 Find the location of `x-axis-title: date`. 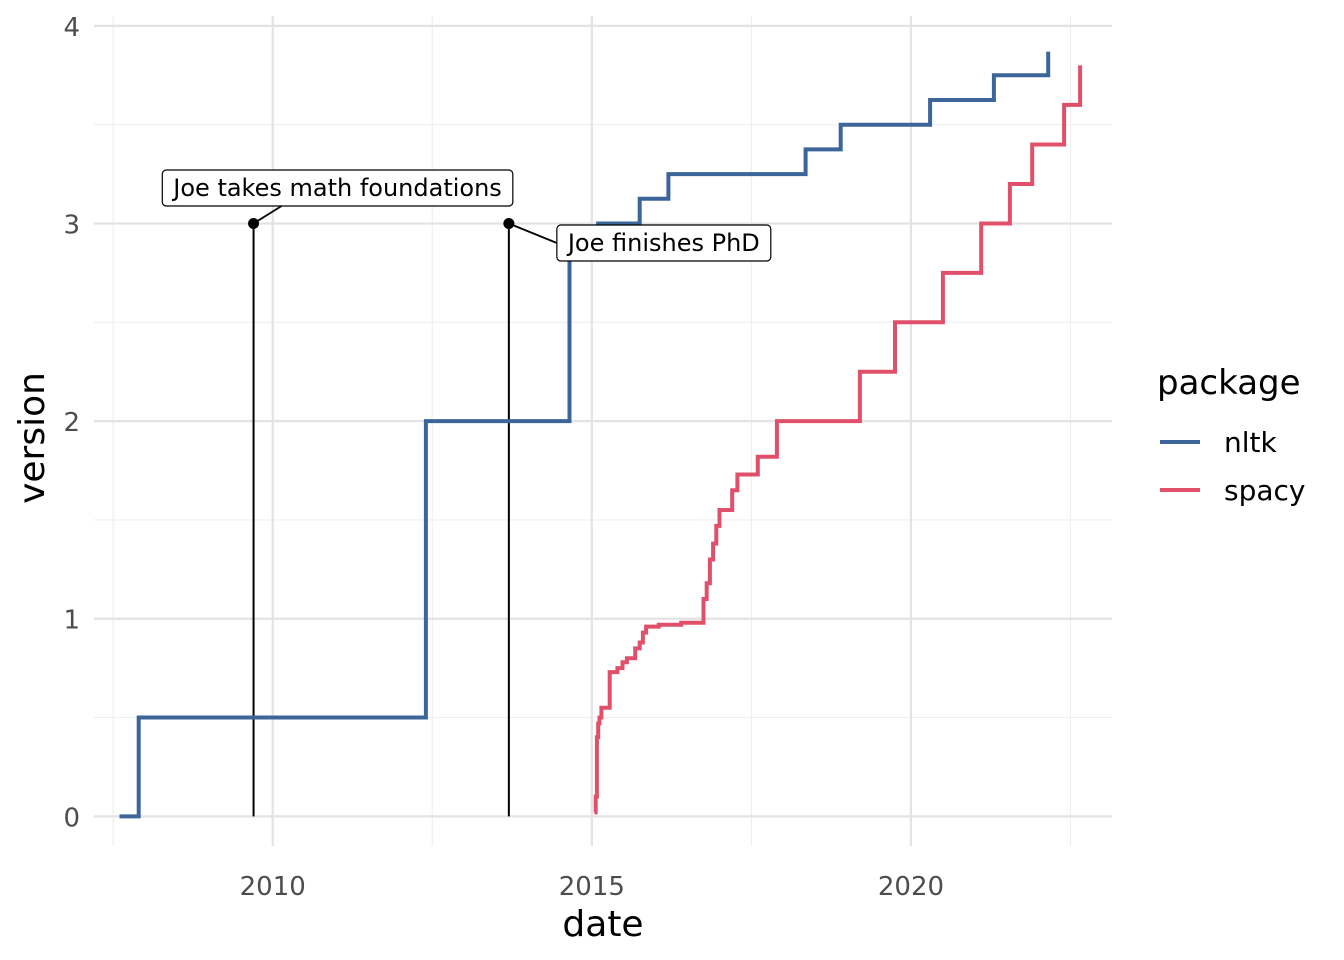

x-axis-title: date is located at coordinates (602, 924).